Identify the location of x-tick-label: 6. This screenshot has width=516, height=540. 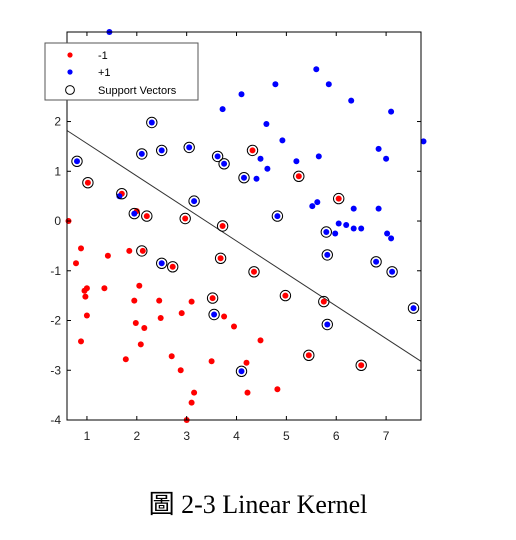
(336, 436).